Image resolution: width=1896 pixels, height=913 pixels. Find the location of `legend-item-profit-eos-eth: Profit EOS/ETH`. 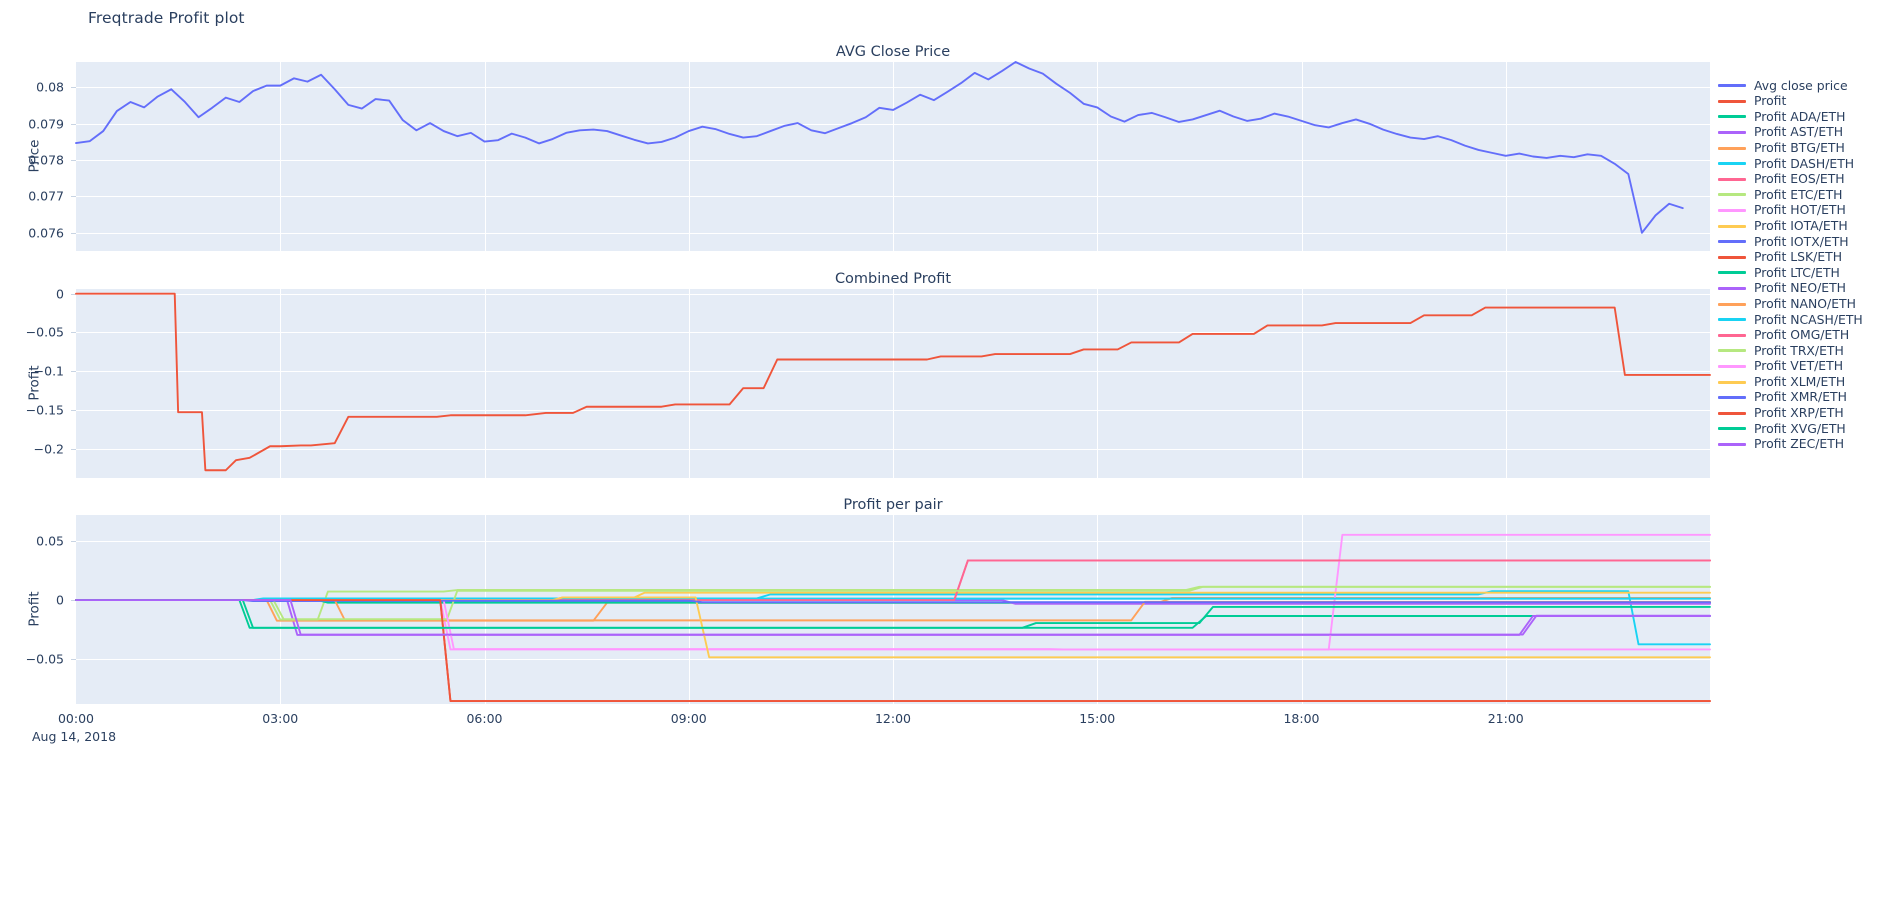

legend-item-profit-eos-eth: Profit EOS/ETH is located at coordinates (1807, 180).